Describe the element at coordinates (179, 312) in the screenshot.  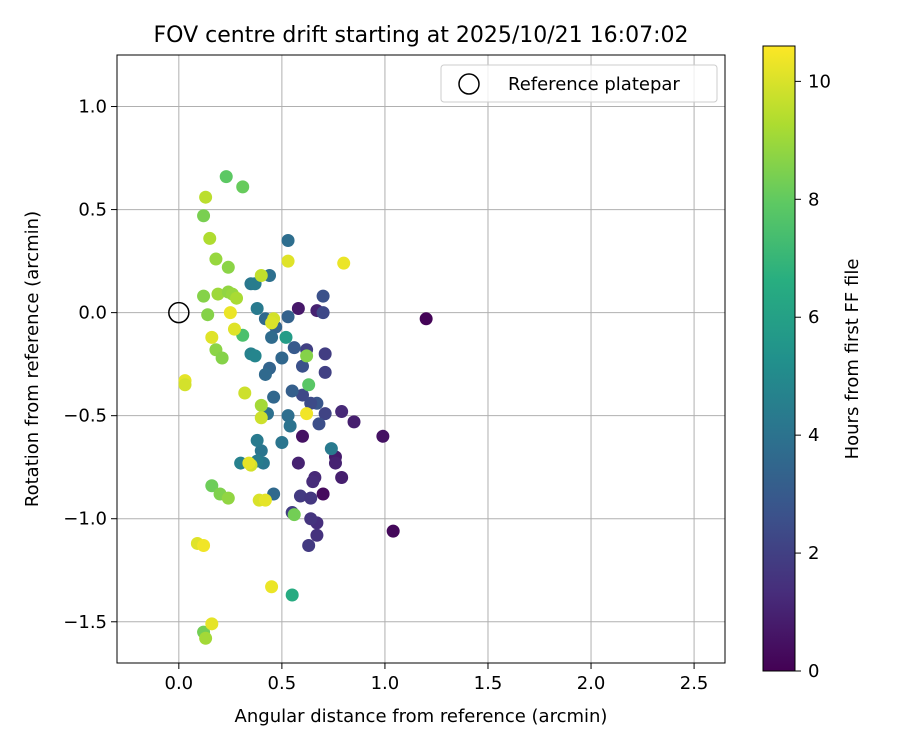
I see `reference-marker-layer` at that location.